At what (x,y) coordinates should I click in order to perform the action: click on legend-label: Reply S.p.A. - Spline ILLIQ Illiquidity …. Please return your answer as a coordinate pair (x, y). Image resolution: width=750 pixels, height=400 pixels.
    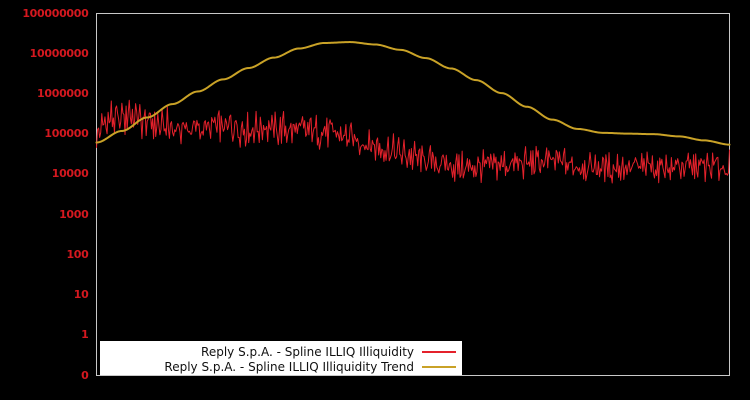
    Looking at the image, I should click on (289, 366).